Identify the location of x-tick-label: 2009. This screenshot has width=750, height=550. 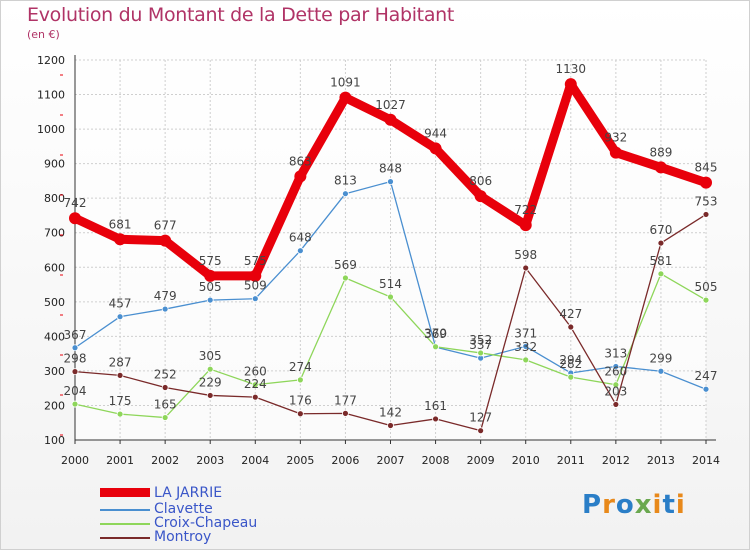
(481, 460).